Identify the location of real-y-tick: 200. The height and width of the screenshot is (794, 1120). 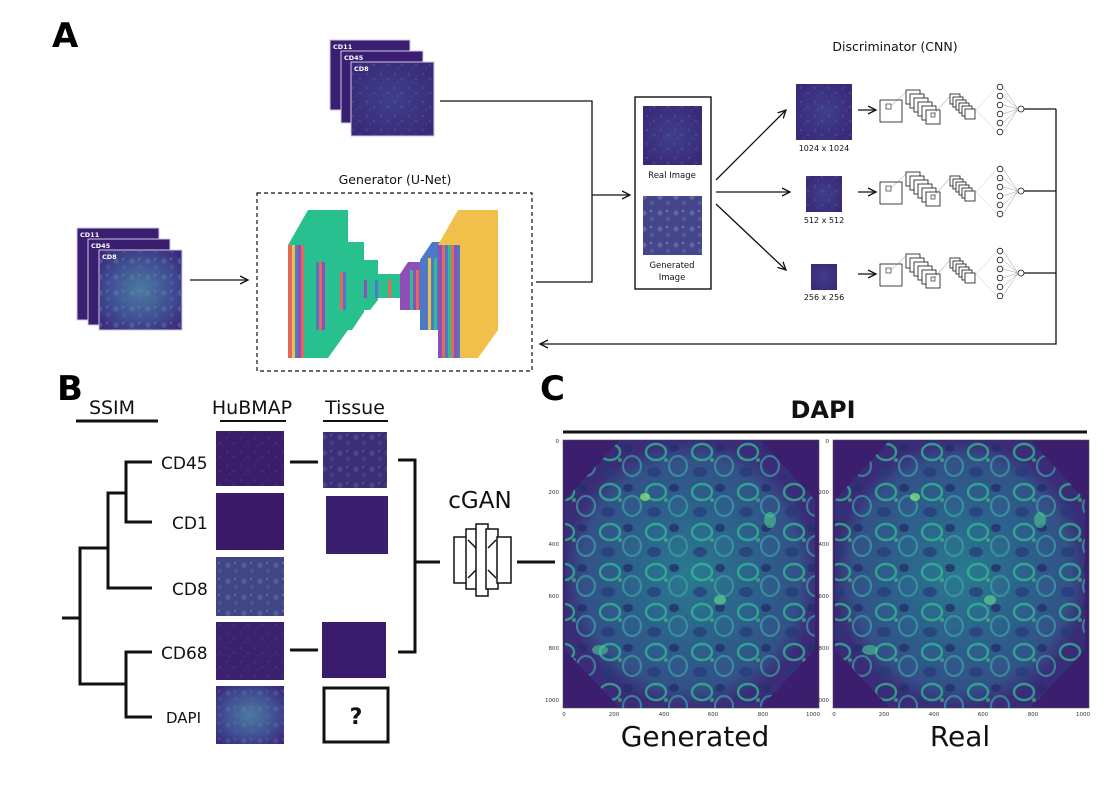
(824, 493).